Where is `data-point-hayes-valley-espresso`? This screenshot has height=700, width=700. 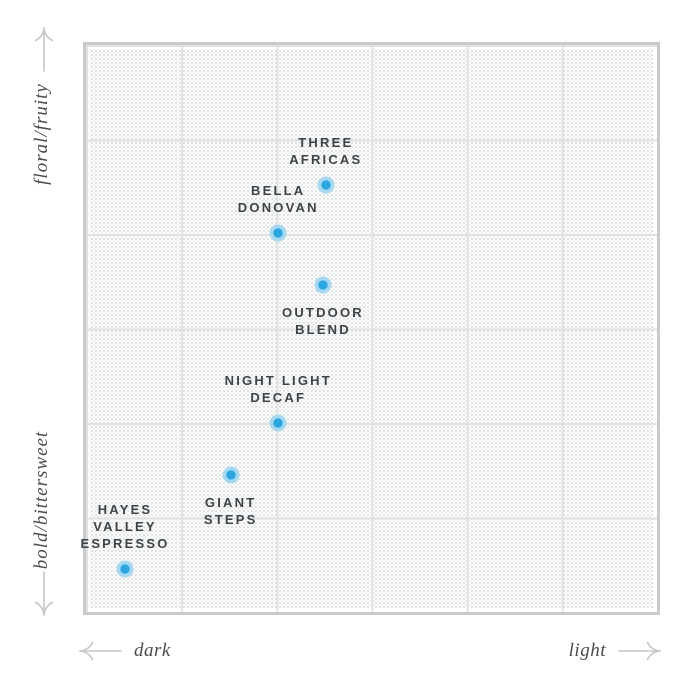
data-point-hayes-valley-espresso is located at coordinates (125, 569).